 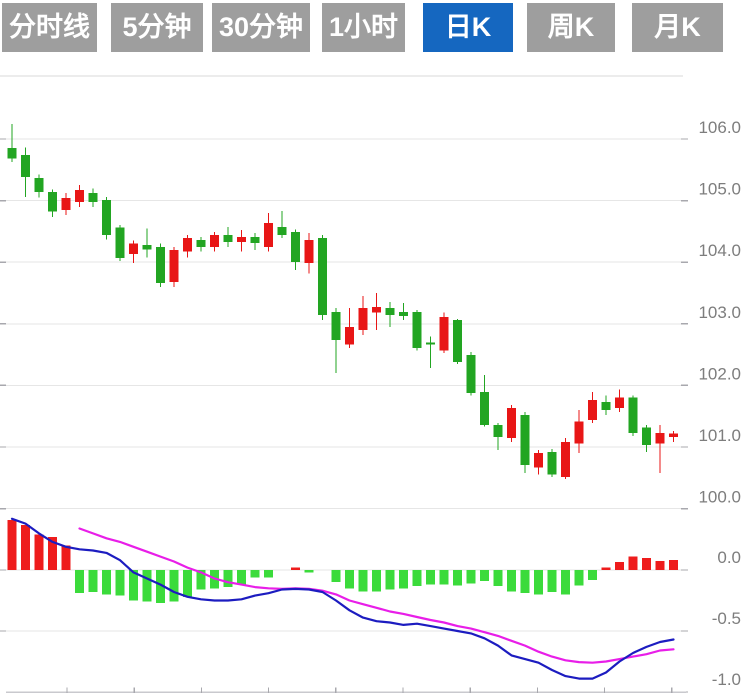 I want to click on macd-axis-label: -1.0, so click(x=726, y=679).